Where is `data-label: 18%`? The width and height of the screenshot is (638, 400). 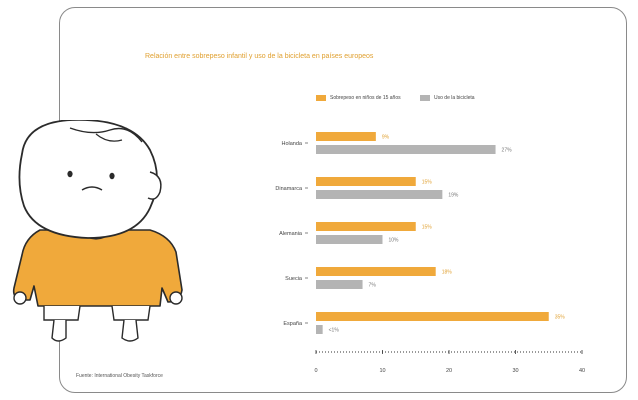 data-label: 18% is located at coordinates (447, 273).